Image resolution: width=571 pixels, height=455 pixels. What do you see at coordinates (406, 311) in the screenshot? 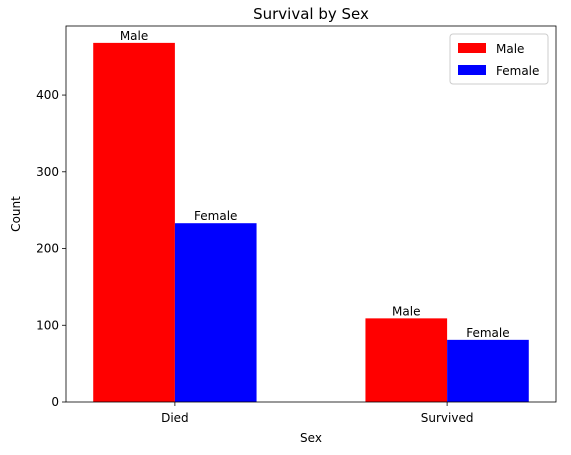
I see `bar-label-male-survived: Male` at bounding box center [406, 311].